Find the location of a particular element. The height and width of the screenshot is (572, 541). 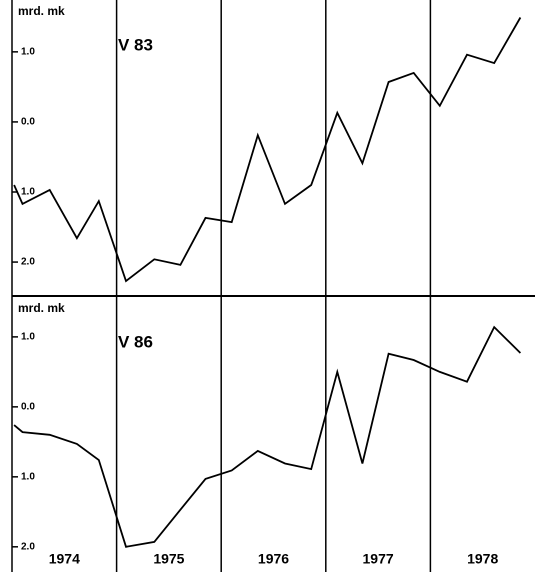

x-category-label: 1978 is located at coordinates (482, 559).